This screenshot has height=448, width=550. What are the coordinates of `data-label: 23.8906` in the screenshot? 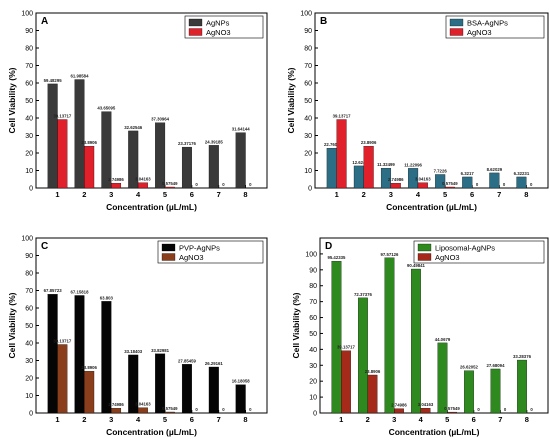 It's located at (89, 142).